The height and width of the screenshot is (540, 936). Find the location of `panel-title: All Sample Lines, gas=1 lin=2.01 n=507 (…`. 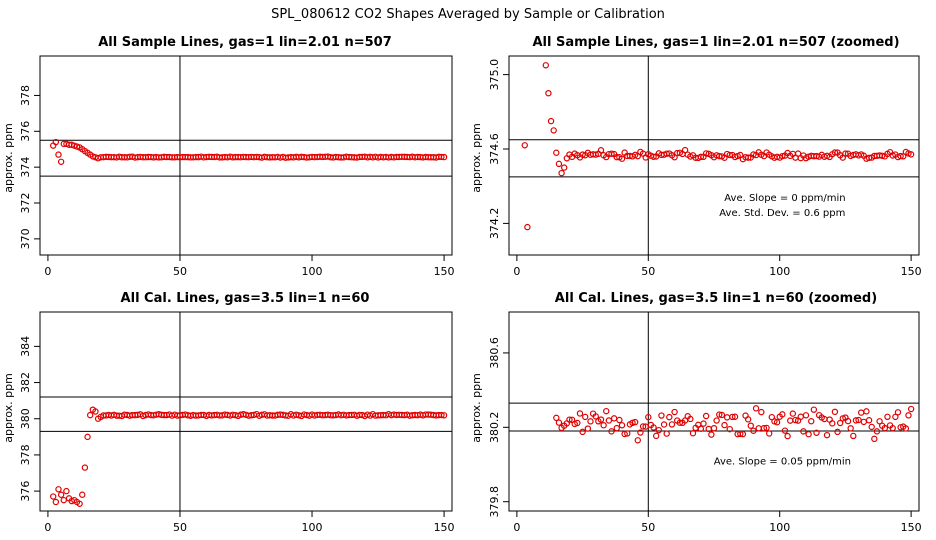

panel-title: All Sample Lines, gas=1 lin=2.01 n=507 (… is located at coordinates (715, 42).